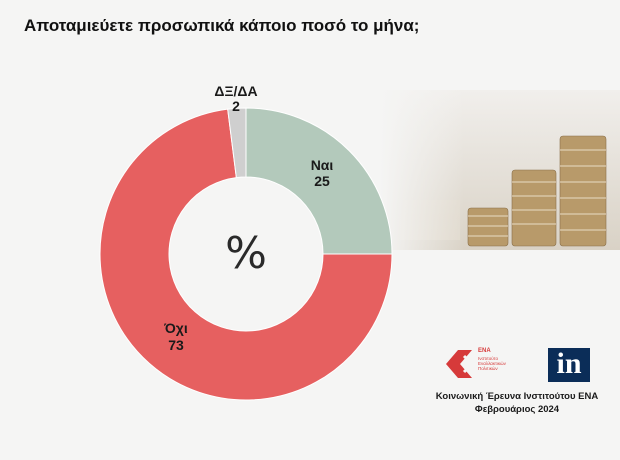  I want to click on slice-label-0: Ναι, so click(322, 165).